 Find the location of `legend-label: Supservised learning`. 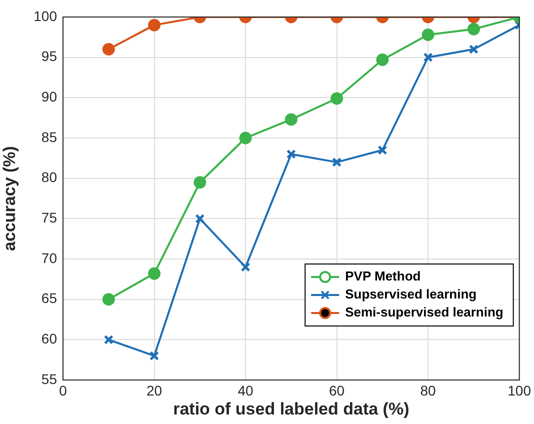

legend-label: Supservised learning is located at coordinates (411, 294).